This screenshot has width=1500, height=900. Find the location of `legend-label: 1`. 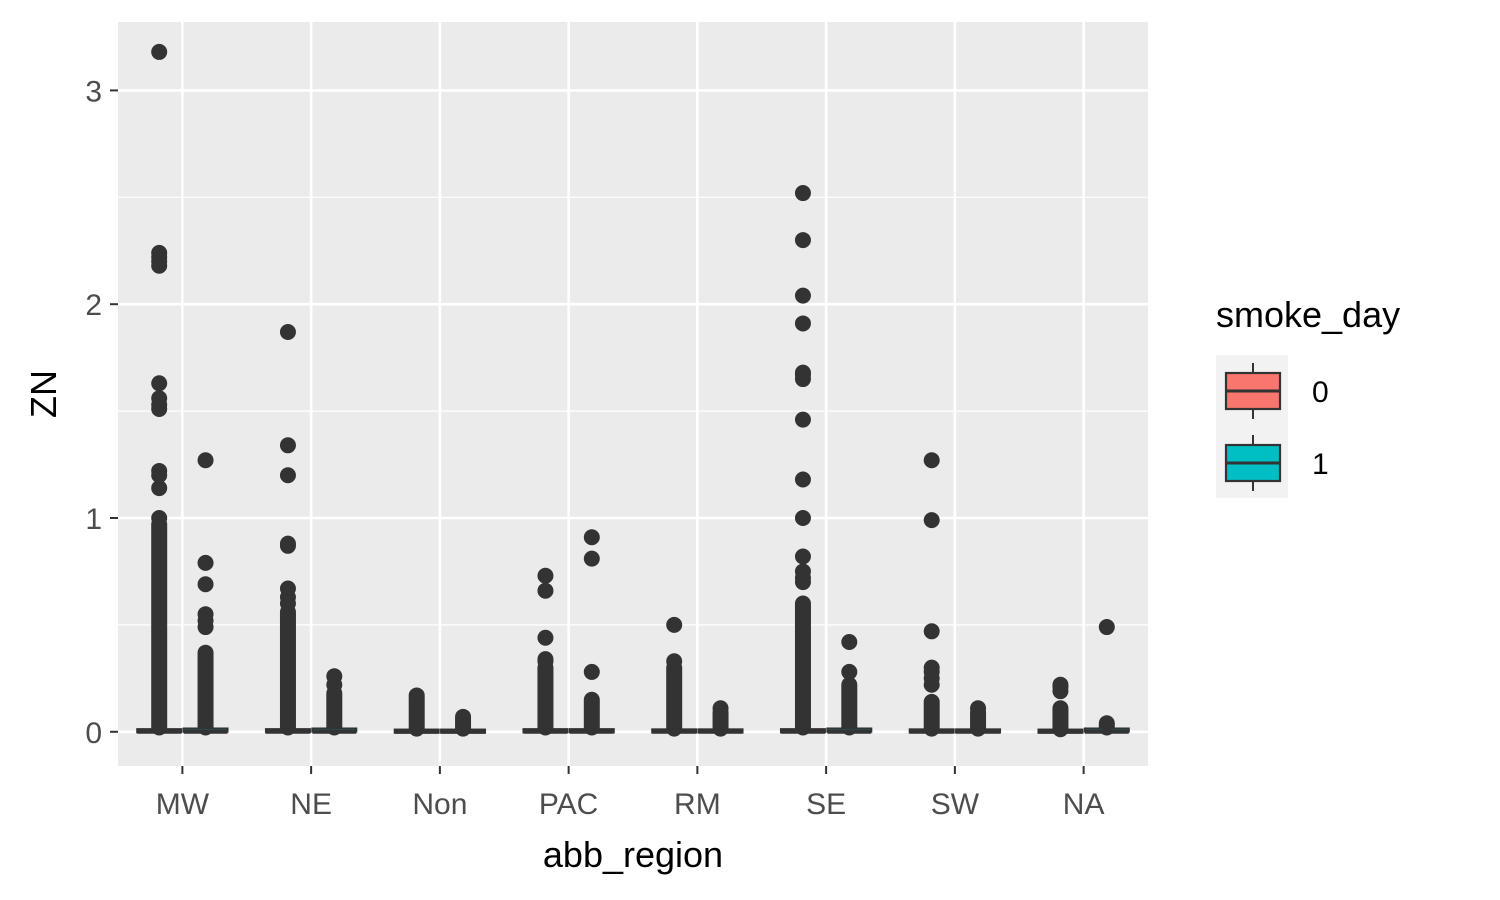

legend-label: 1 is located at coordinates (1320, 464).